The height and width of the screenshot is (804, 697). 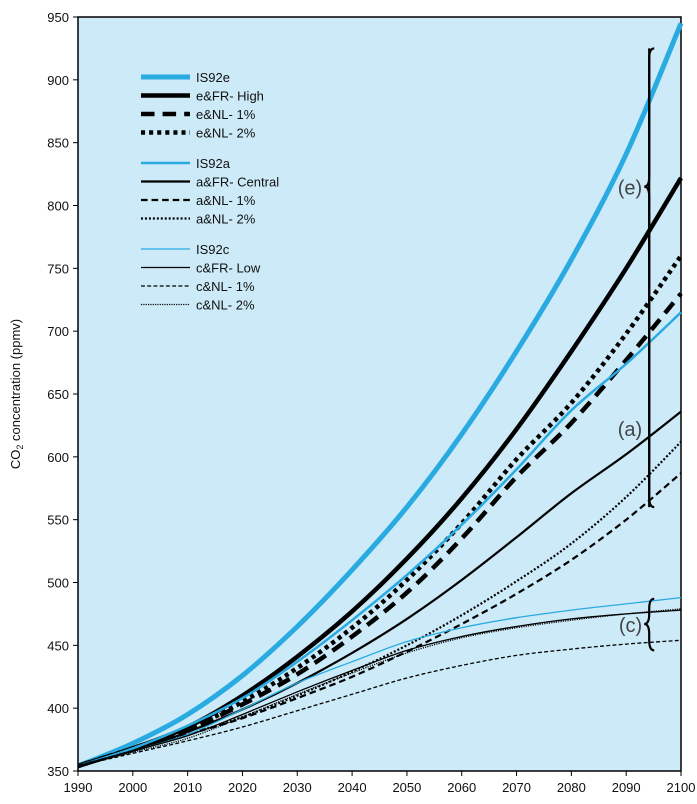 What do you see at coordinates (297, 787) in the screenshot?
I see `x-tick-label-4: 2030` at bounding box center [297, 787].